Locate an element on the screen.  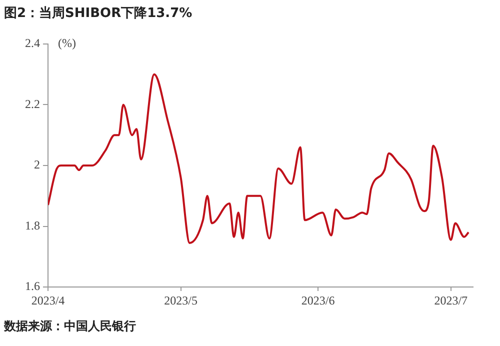
chart-title: 图2：当周SHIBOR下降13.7% is located at coordinates (98, 13).